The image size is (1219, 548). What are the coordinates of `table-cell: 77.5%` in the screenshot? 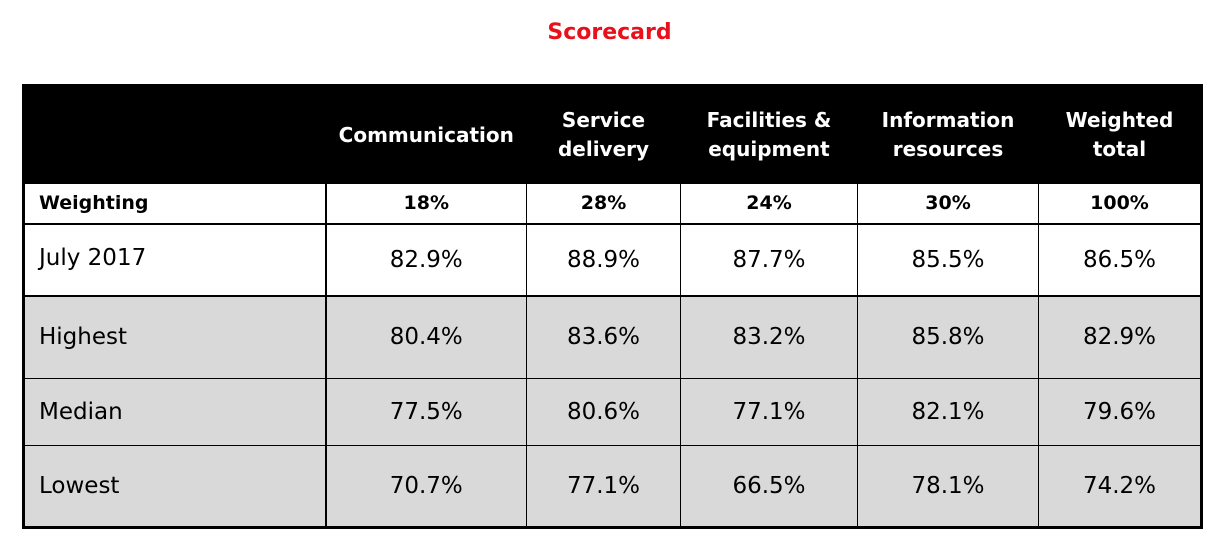 It's located at (426, 412).